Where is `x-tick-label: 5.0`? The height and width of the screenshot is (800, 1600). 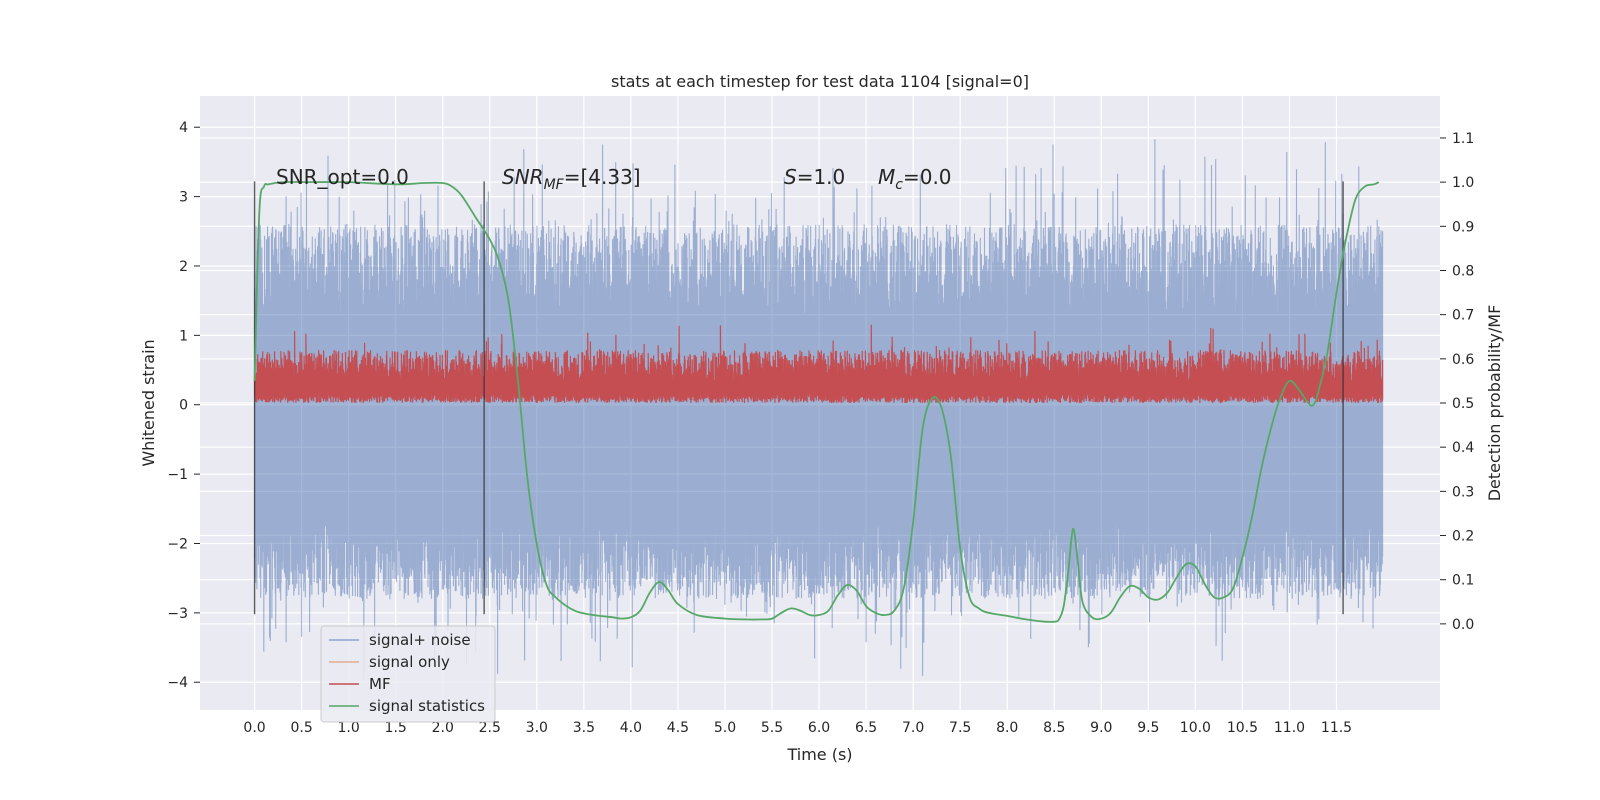
x-tick-label: 5.0 is located at coordinates (725, 728).